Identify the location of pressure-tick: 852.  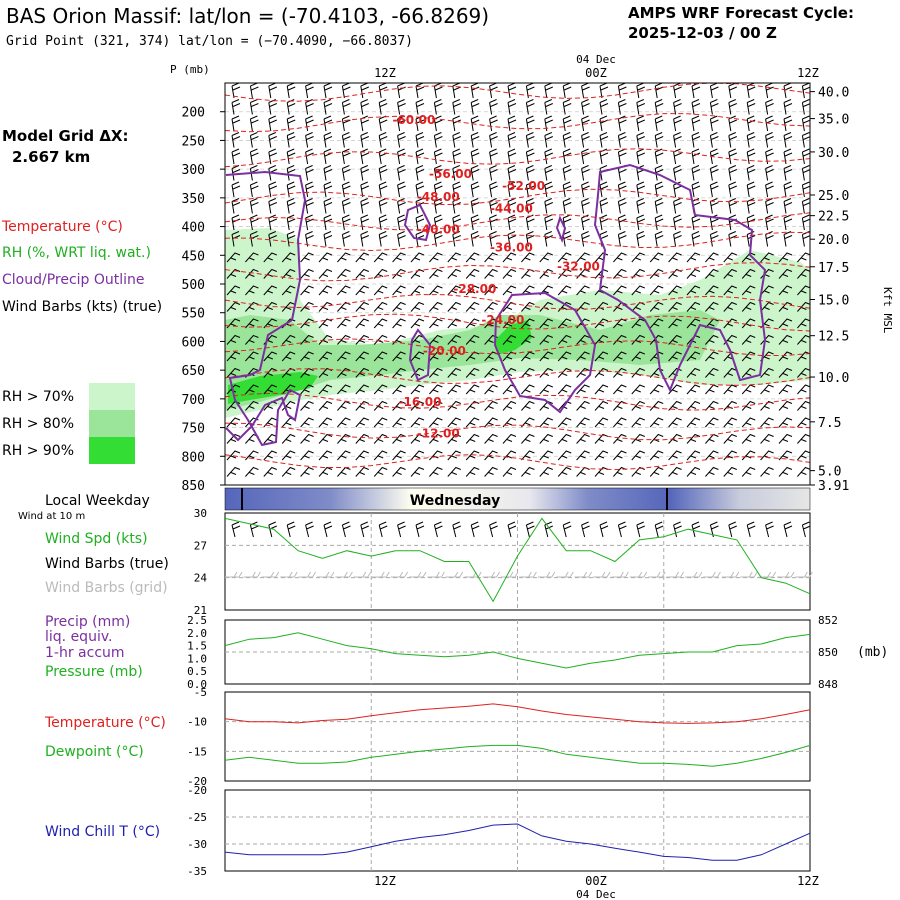
(828, 620).